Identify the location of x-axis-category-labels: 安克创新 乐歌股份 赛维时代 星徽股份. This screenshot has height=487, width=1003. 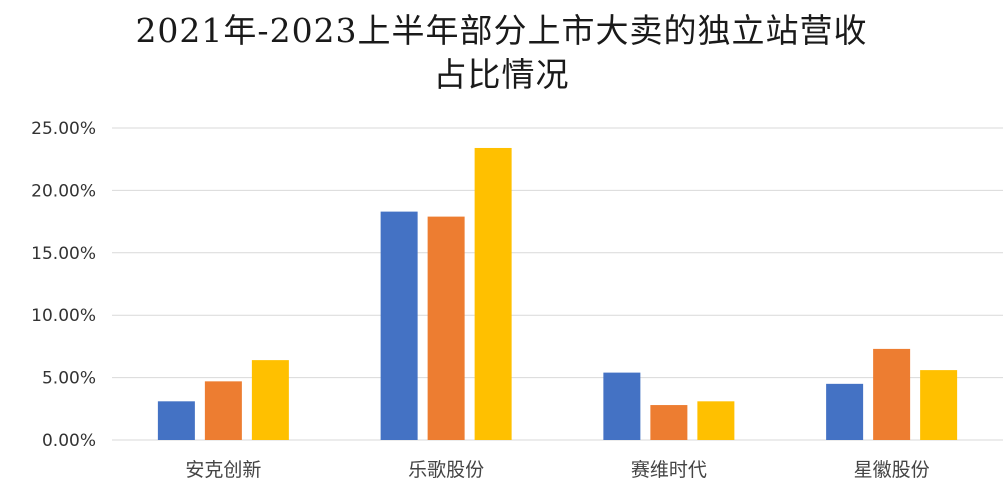
(557, 470).